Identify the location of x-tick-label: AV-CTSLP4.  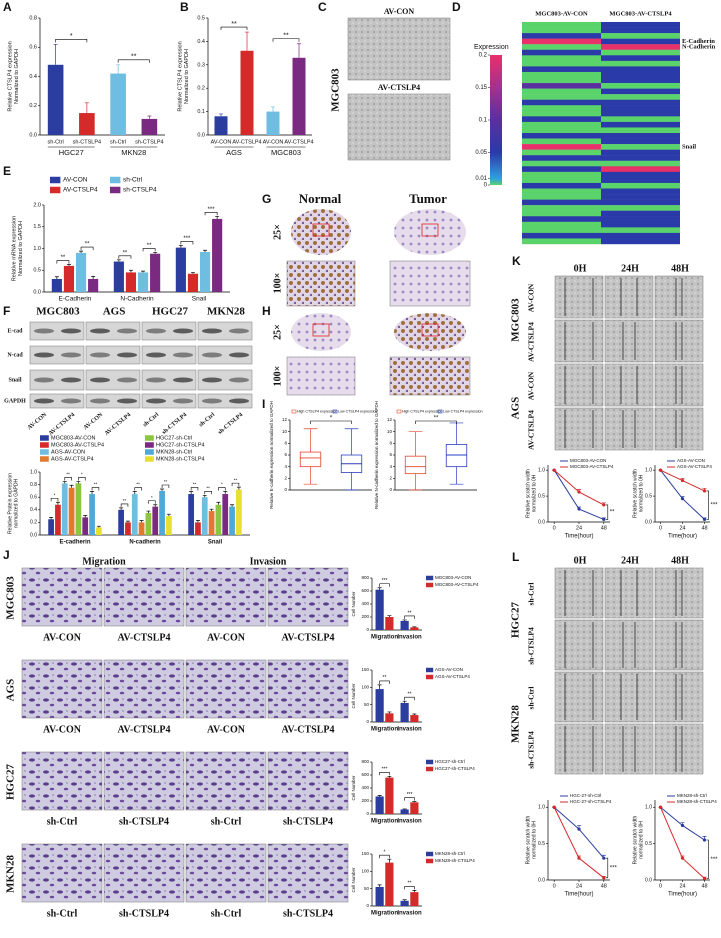
(246, 142).